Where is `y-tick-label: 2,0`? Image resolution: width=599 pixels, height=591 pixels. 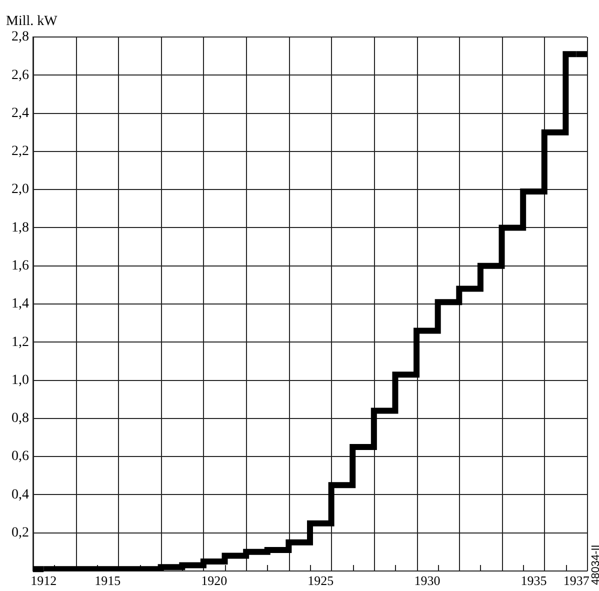 y-tick-label: 2,0 is located at coordinates (20, 190).